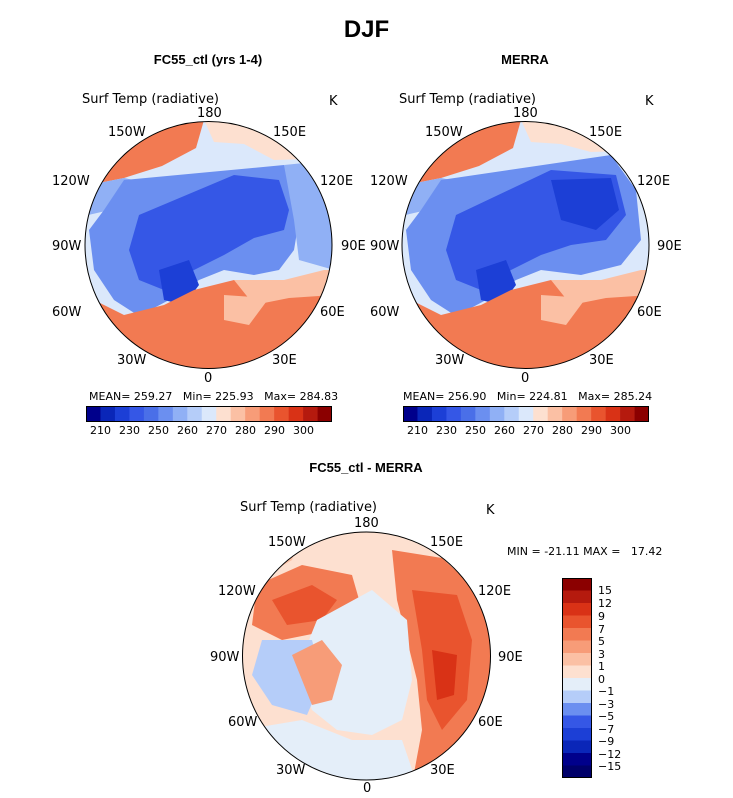  Describe the element at coordinates (605, 603) in the screenshot. I see `panel3-cb-tick: 12` at that location.